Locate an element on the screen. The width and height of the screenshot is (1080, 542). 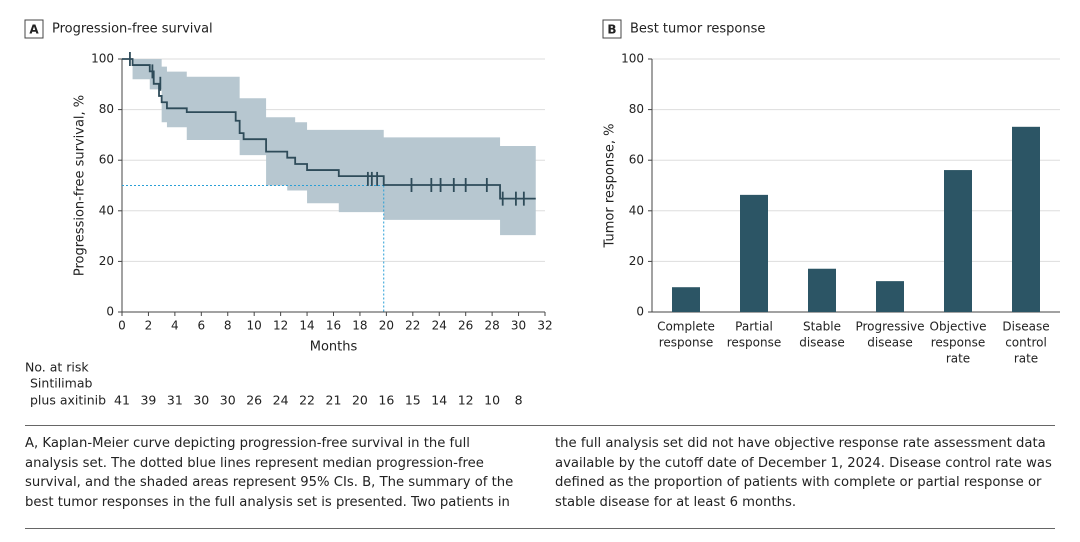
risk-value: 31 is located at coordinates (175, 400).